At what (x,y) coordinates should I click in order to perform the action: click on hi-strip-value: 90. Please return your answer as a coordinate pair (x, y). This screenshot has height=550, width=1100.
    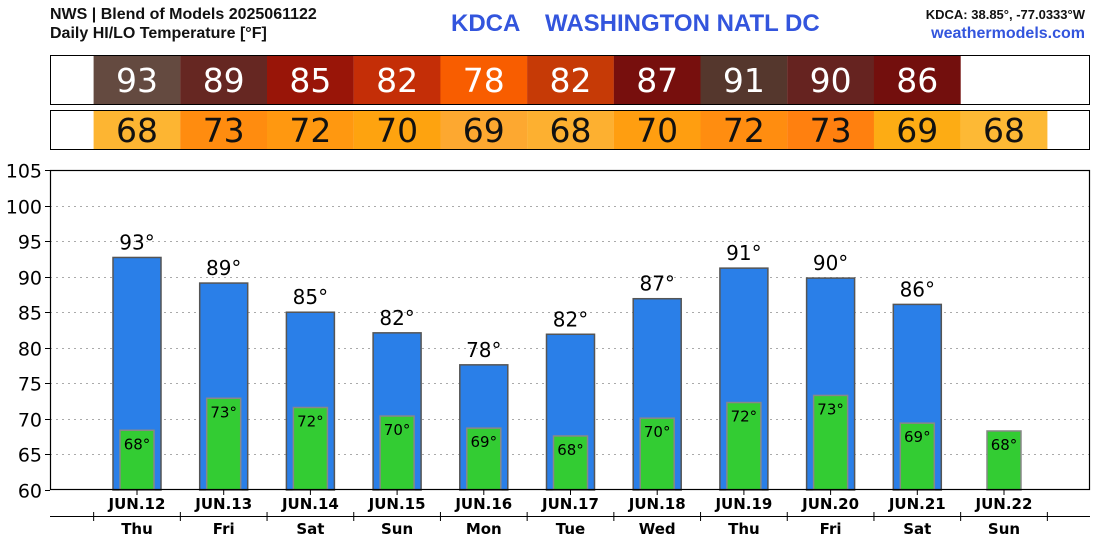
    Looking at the image, I should click on (831, 80).